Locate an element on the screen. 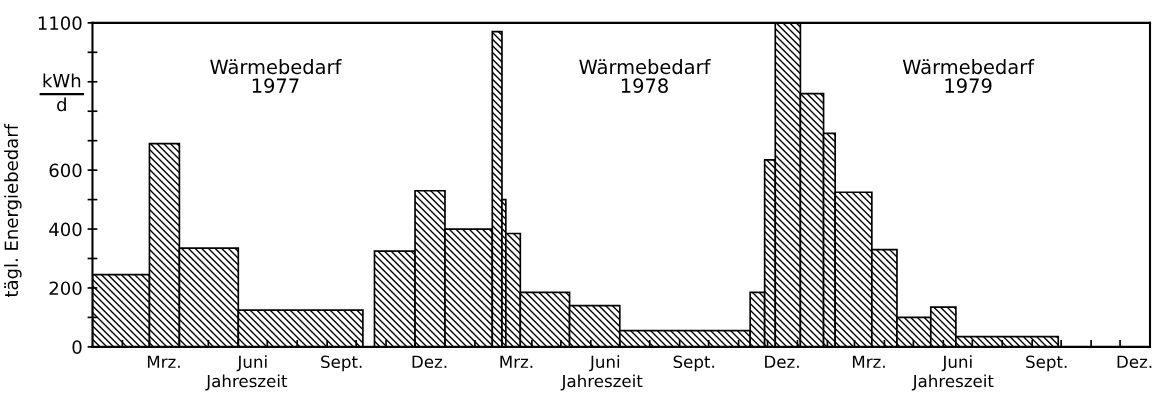 The height and width of the screenshot is (401, 1153). annotation: Wärmebedarf 1979 is located at coordinates (968, 76).